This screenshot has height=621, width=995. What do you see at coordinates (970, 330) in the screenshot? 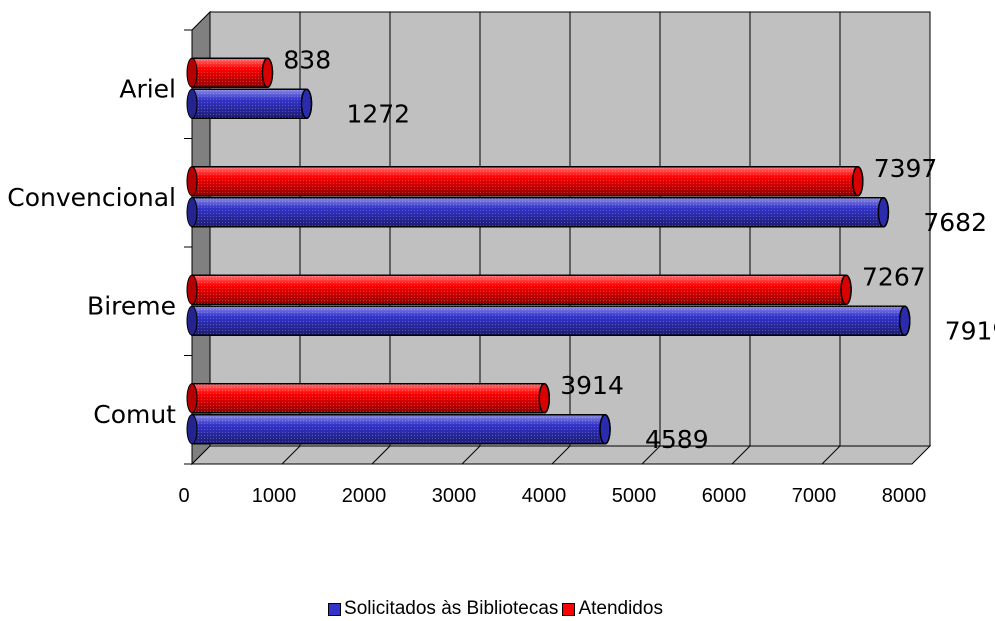
I see `data-label: 7919` at bounding box center [970, 330].